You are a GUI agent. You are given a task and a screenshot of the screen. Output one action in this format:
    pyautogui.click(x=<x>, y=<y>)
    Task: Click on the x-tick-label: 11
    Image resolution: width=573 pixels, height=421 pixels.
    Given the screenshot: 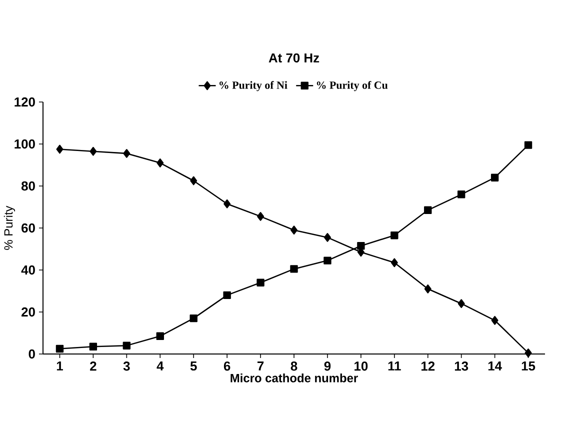 What is the action you would take?
    pyautogui.click(x=394, y=366)
    